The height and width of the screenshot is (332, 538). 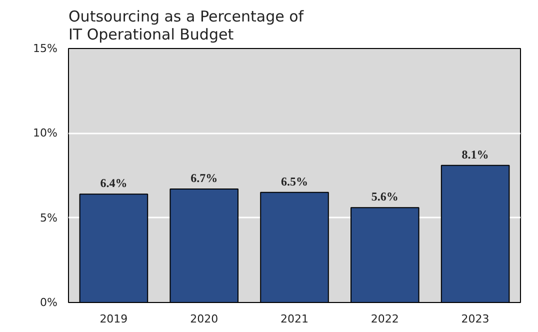 I want to click on data-label: 6.4%, so click(x=114, y=183).